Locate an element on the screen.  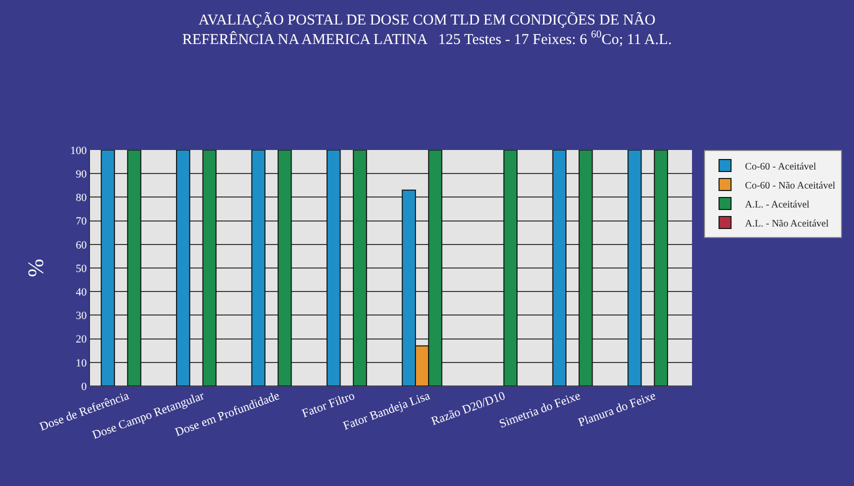
legend-label: Co-60 - Não Aceitável is located at coordinates (790, 186).